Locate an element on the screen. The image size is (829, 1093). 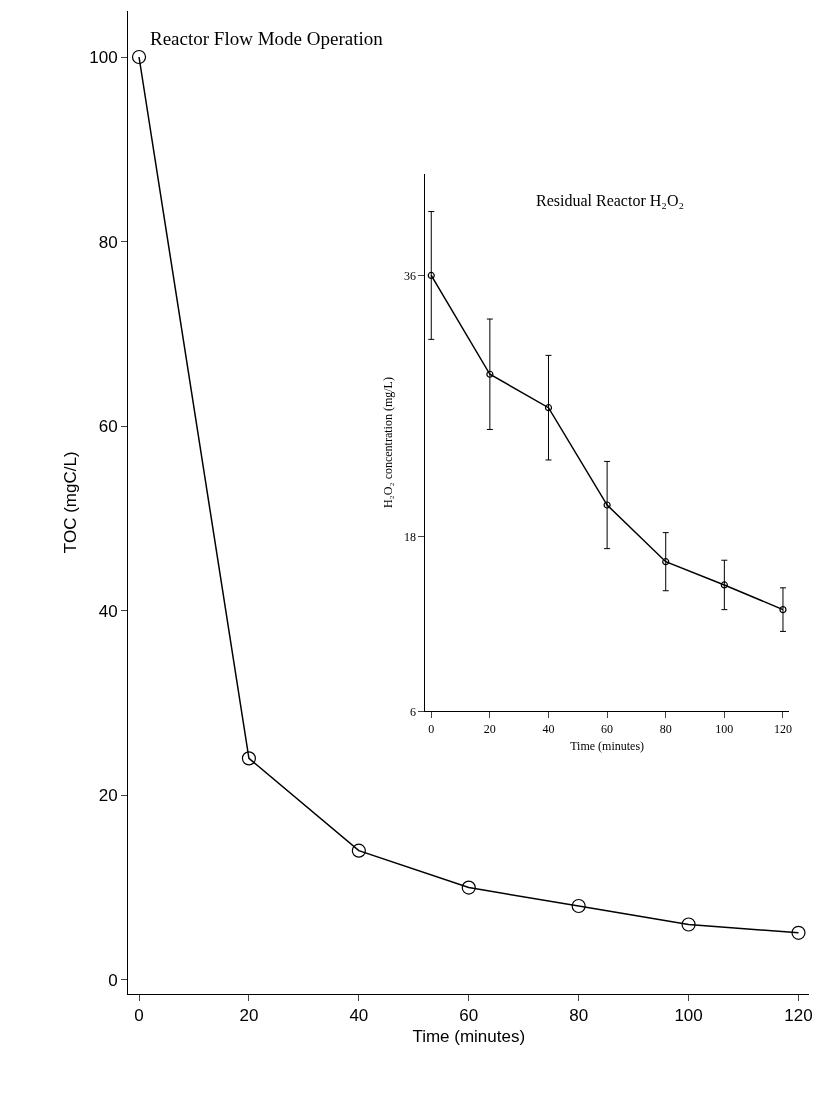
y-tick-label: 18 is located at coordinates (409, 537).